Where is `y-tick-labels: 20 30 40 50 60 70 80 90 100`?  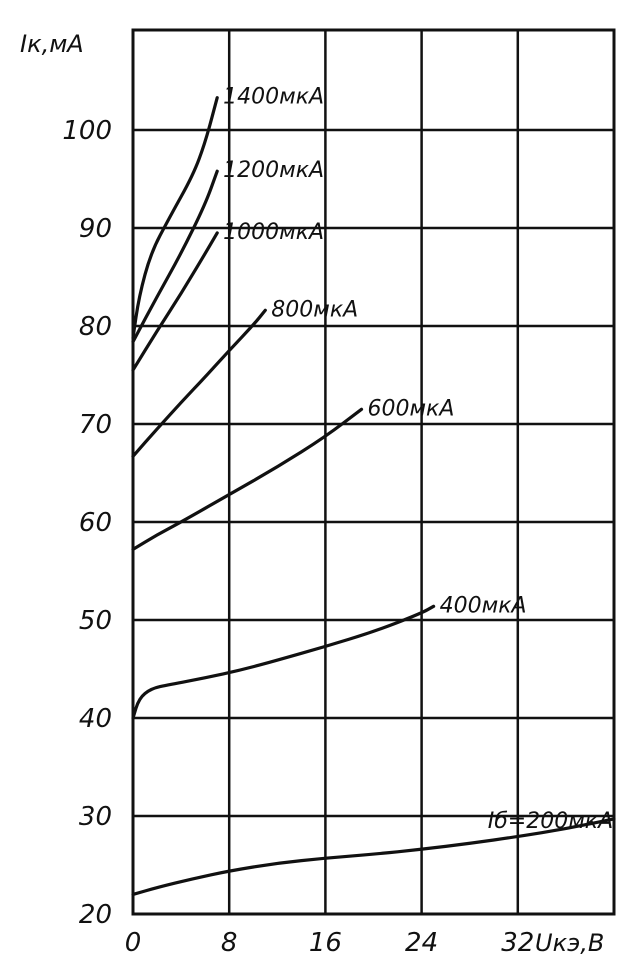
y-tick-labels: 20 30 40 50 60 70 80 90 100 is located at coordinates (87, 523).